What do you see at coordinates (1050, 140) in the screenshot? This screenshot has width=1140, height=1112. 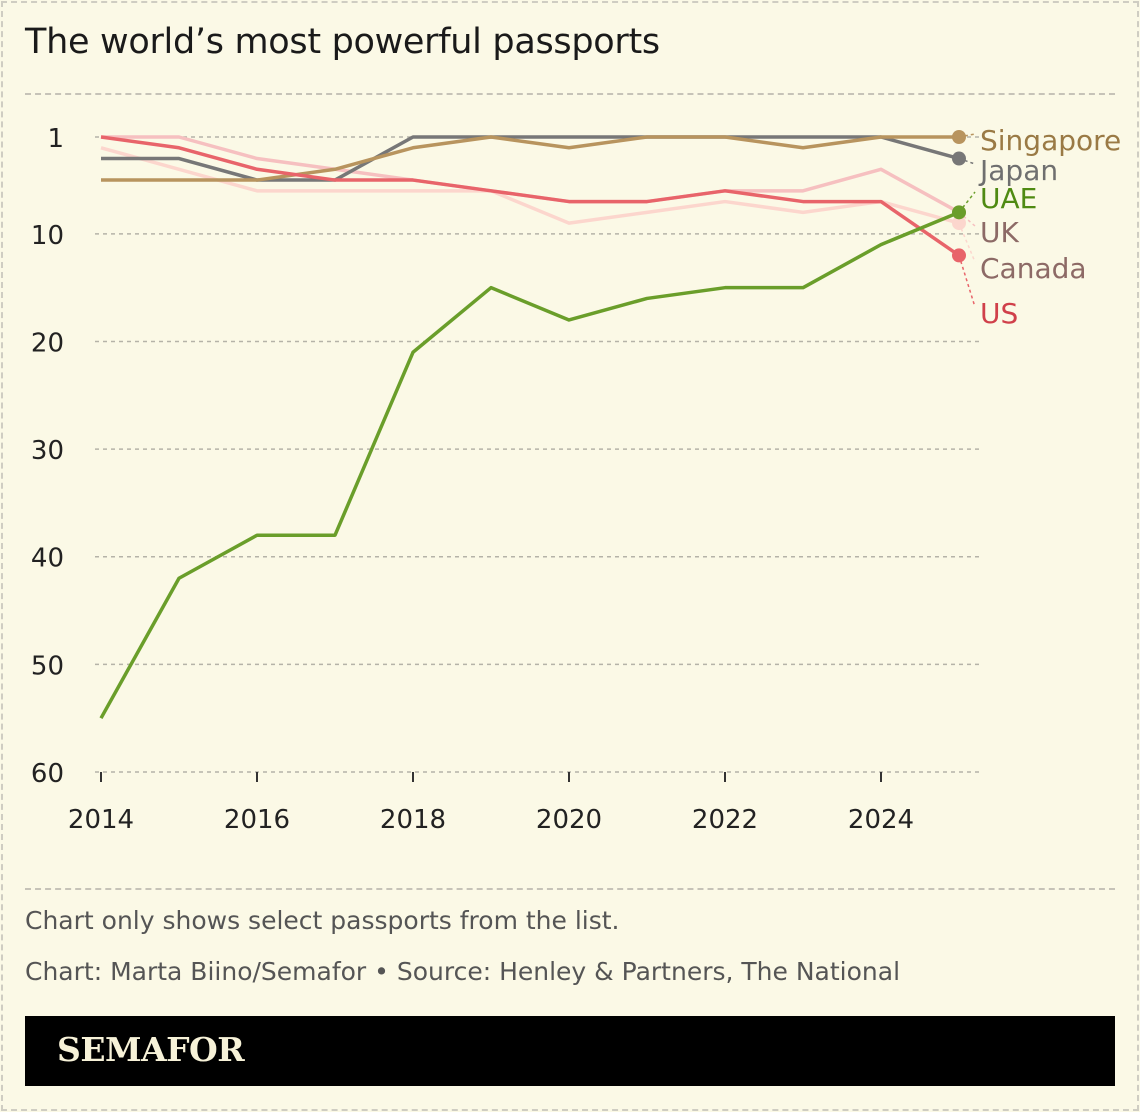 I see `series-label: Singapore` at bounding box center [1050, 140].